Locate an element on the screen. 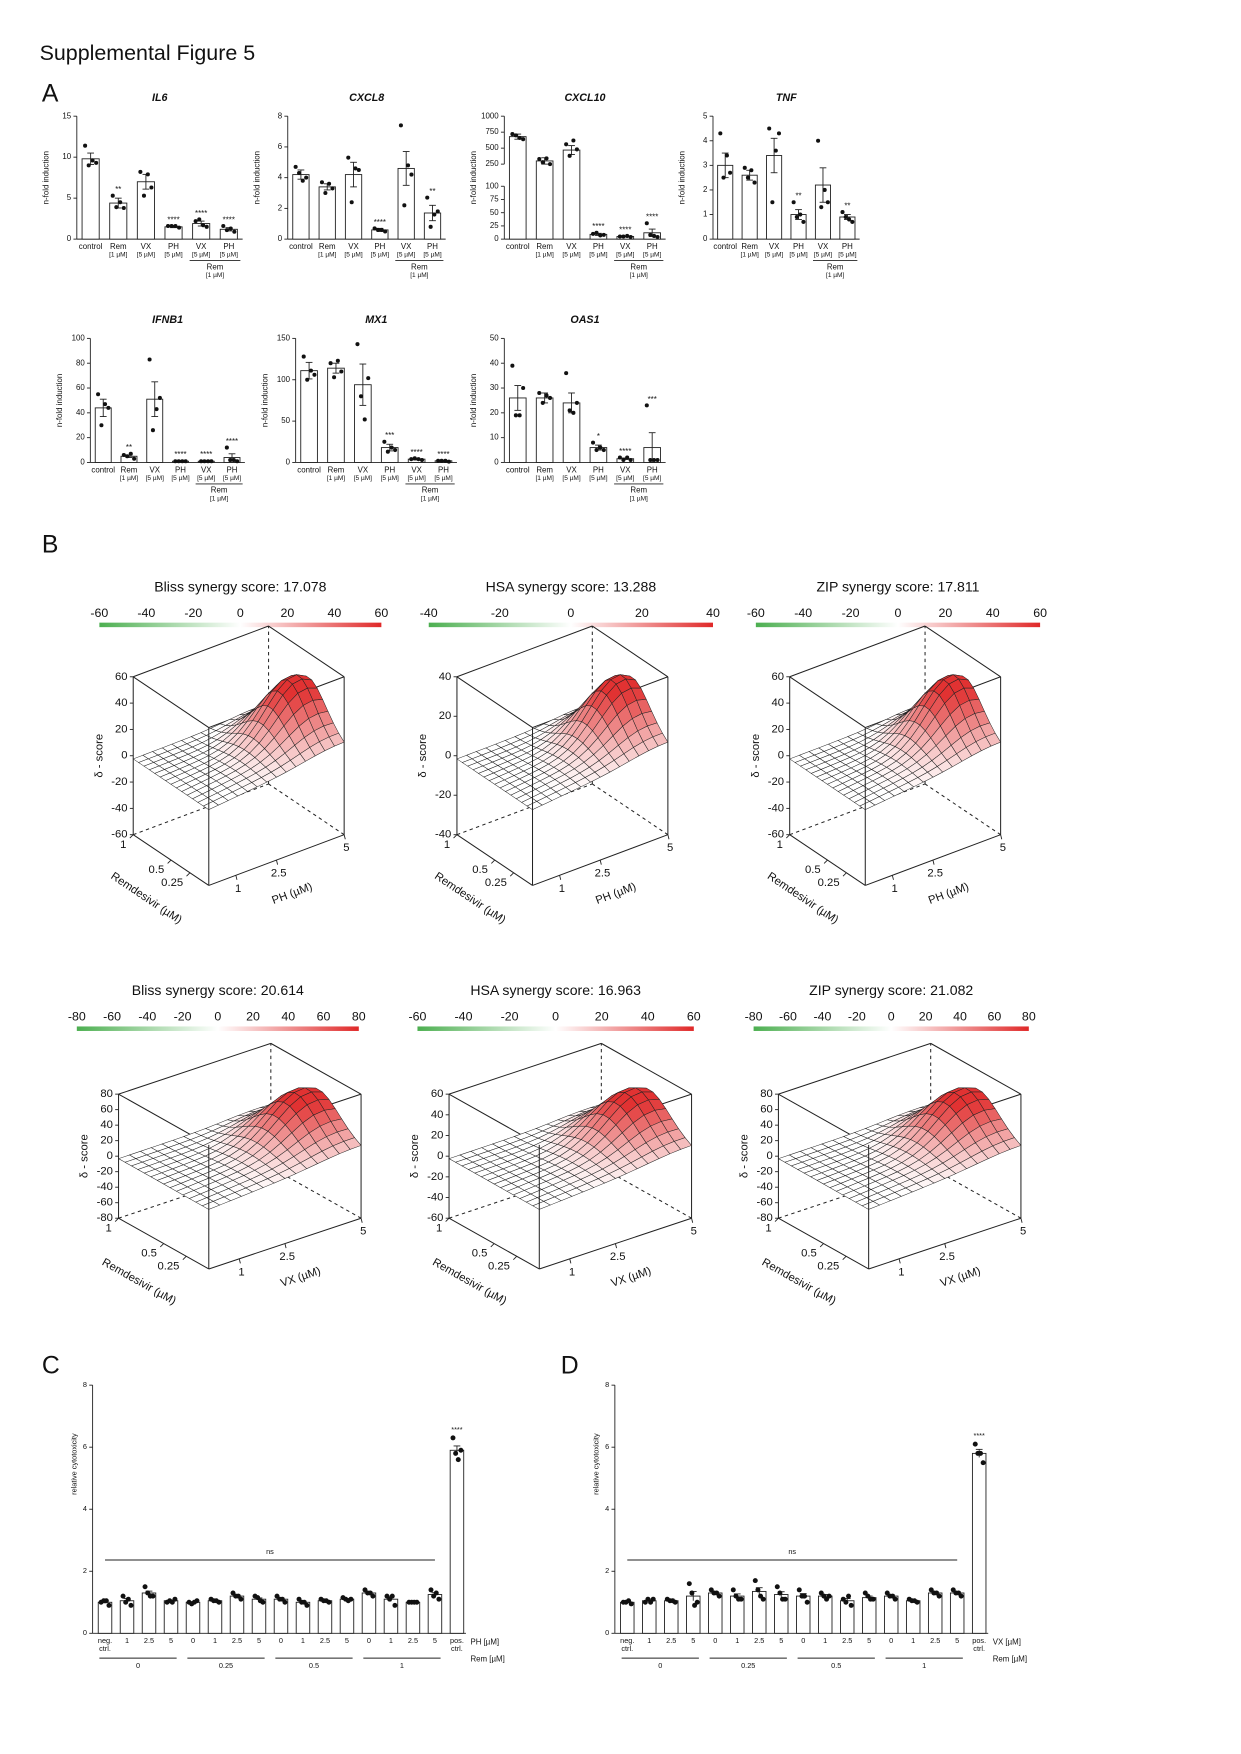  group-label: 0 is located at coordinates (138, 1665).